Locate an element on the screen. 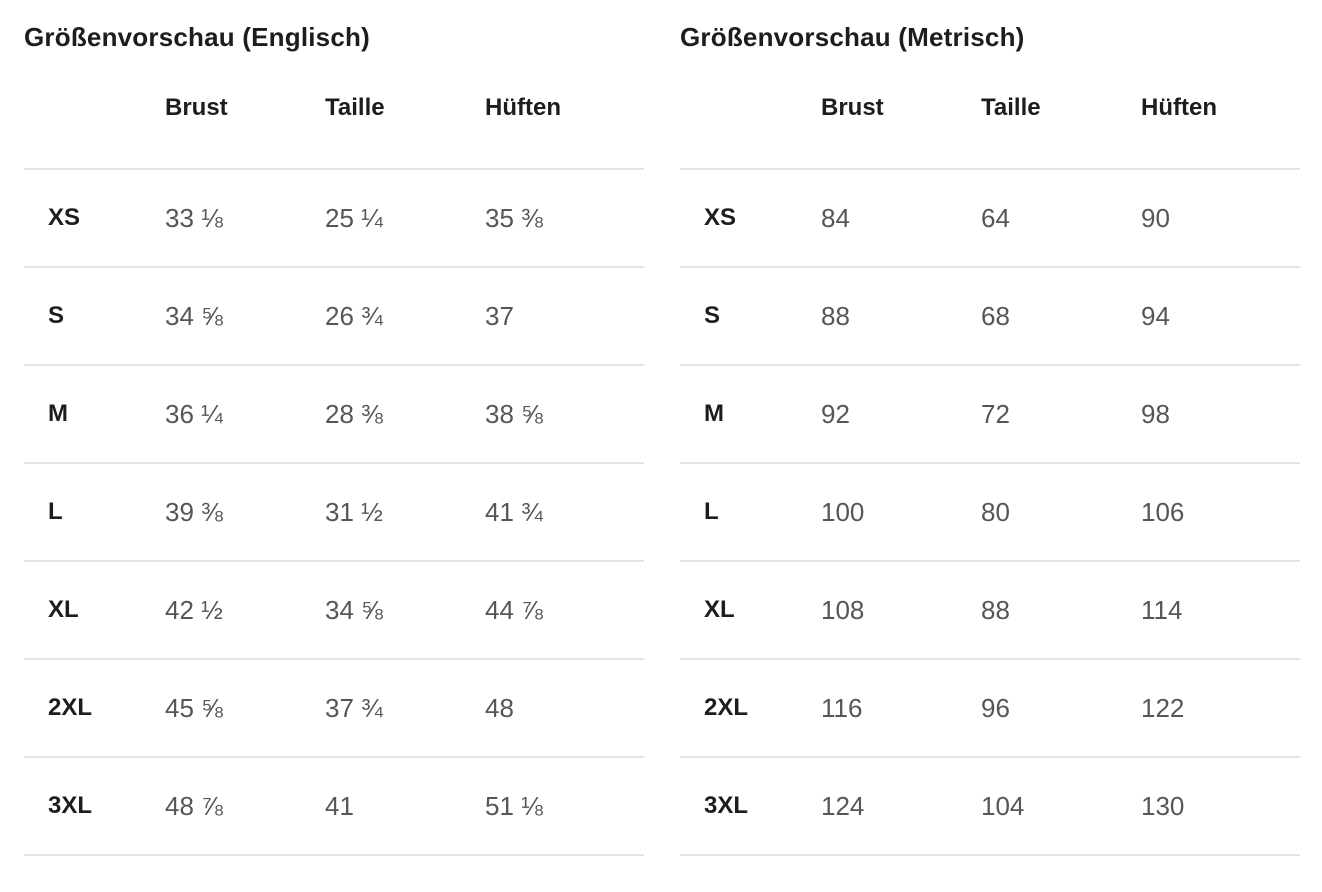  measurement-value: 98 is located at coordinates (1220, 413).